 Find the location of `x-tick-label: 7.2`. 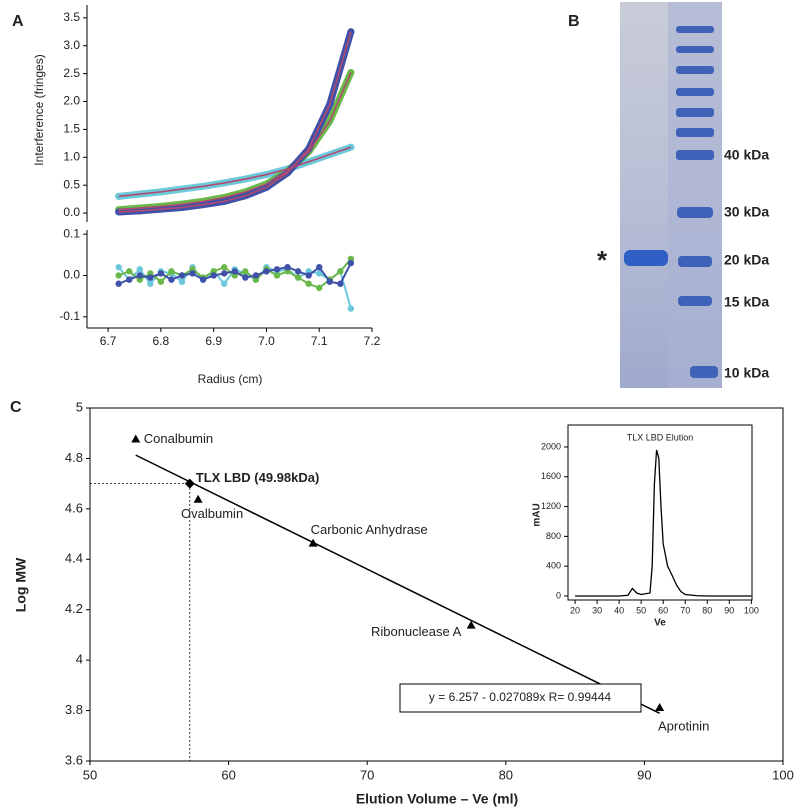

x-tick-label: 7.2 is located at coordinates (372, 341).